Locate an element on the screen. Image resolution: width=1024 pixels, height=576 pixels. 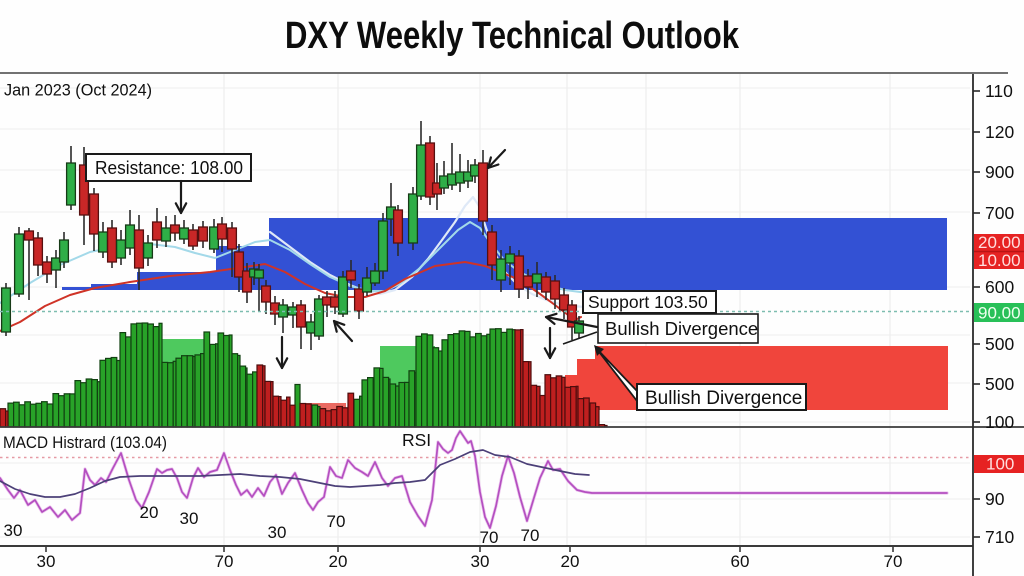
svg-text: 20.00 is located at coordinates (999, 242).